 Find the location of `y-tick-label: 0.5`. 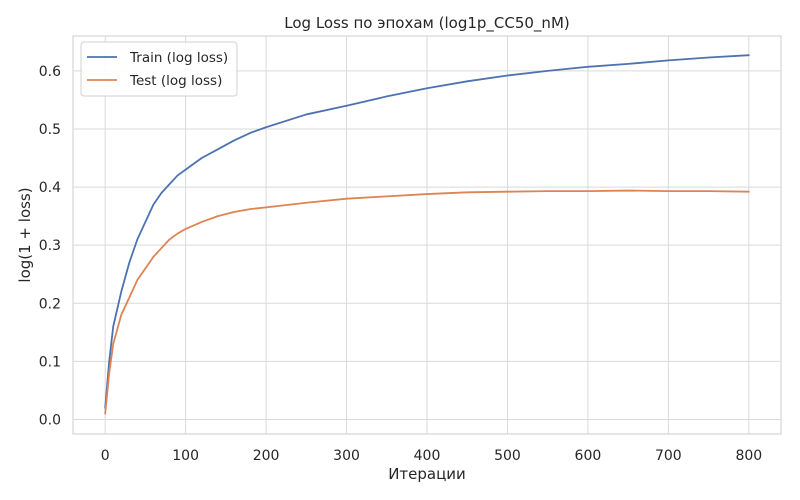

y-tick-label: 0.5 is located at coordinates (50, 130).